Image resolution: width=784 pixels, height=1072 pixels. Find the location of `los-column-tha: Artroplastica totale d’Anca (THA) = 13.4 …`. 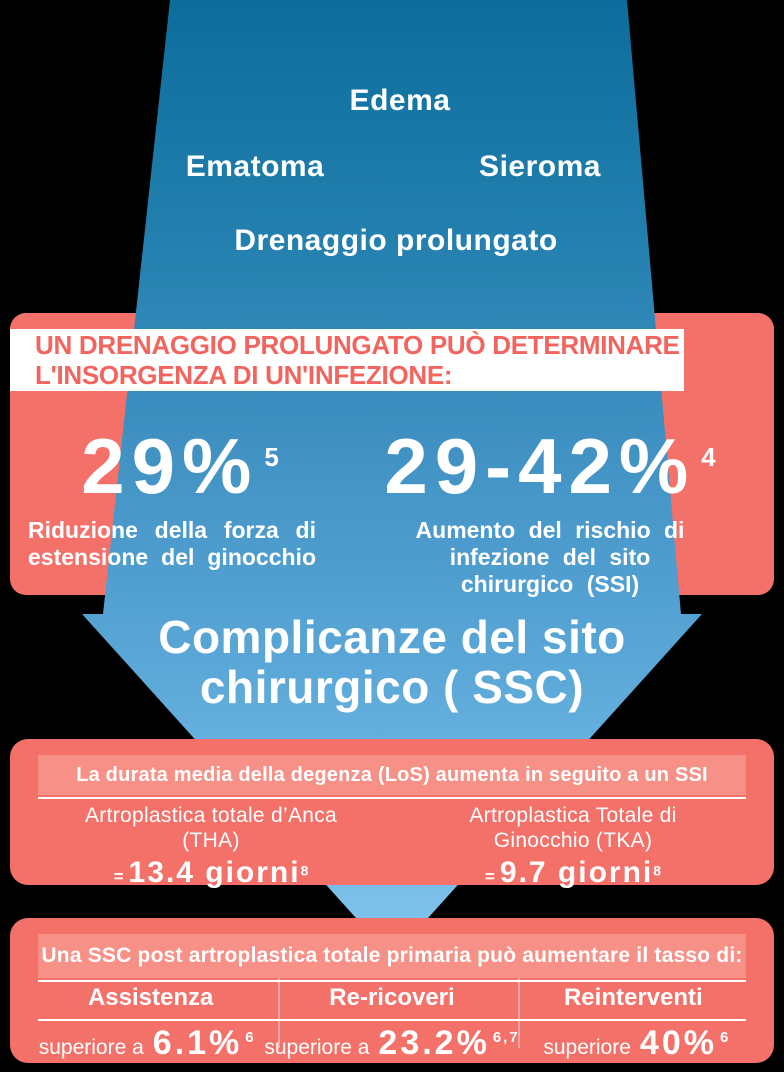

los-column-tha: Artroplastica totale d’Anca (THA) = 13.4 … is located at coordinates (211, 846).